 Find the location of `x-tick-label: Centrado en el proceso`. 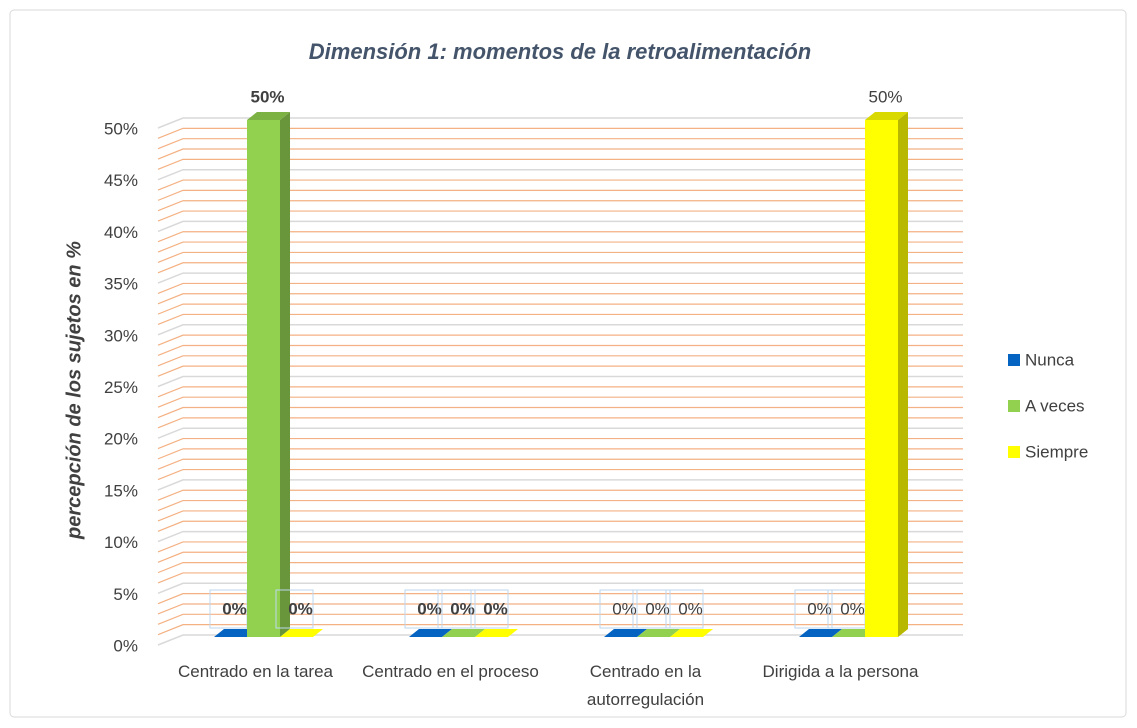

x-tick-label: Centrado en el proceso is located at coordinates (450, 671).